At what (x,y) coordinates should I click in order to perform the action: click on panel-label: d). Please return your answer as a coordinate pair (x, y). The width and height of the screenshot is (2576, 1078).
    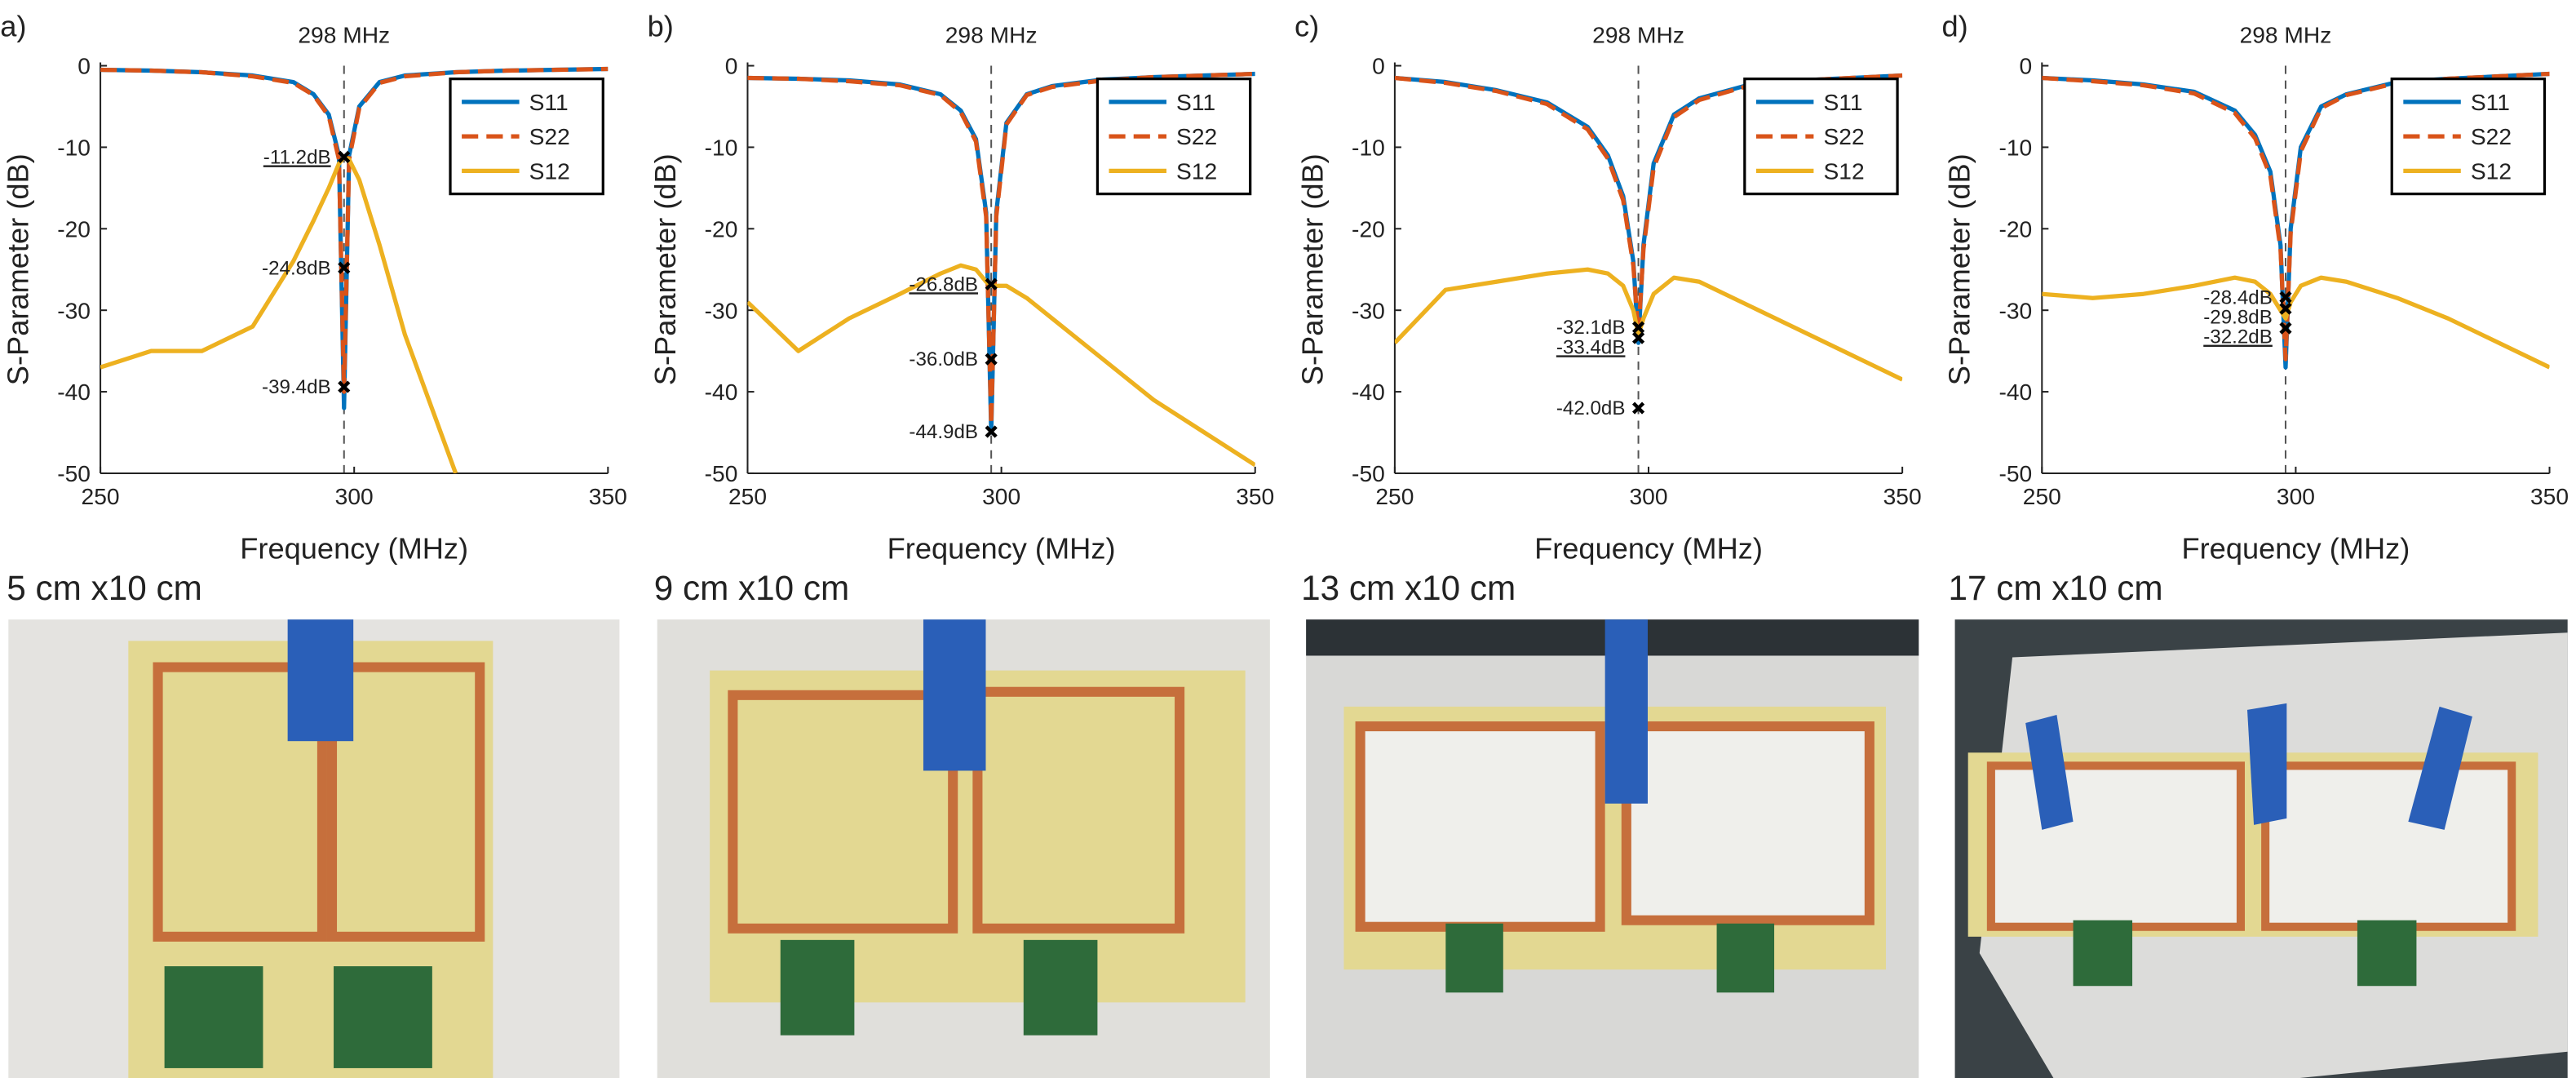
    Looking at the image, I should click on (1954, 26).